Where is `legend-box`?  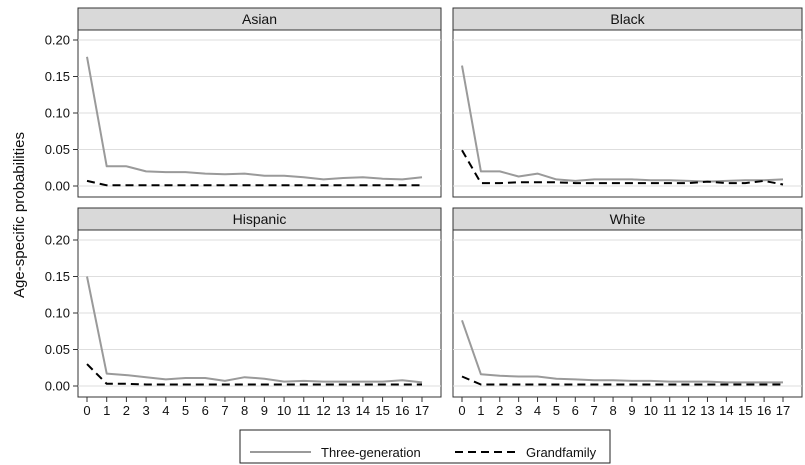
legend-box is located at coordinates (425, 446).